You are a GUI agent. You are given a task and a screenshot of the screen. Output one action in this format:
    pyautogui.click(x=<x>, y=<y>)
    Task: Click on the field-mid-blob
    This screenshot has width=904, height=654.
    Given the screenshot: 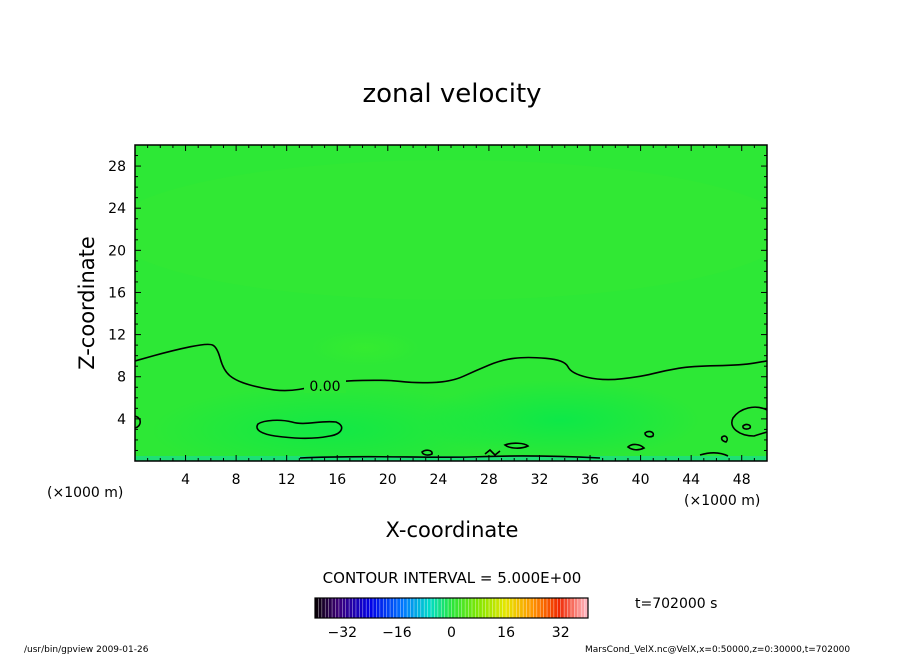 What is the action you would take?
    pyautogui.click(x=365, y=348)
    